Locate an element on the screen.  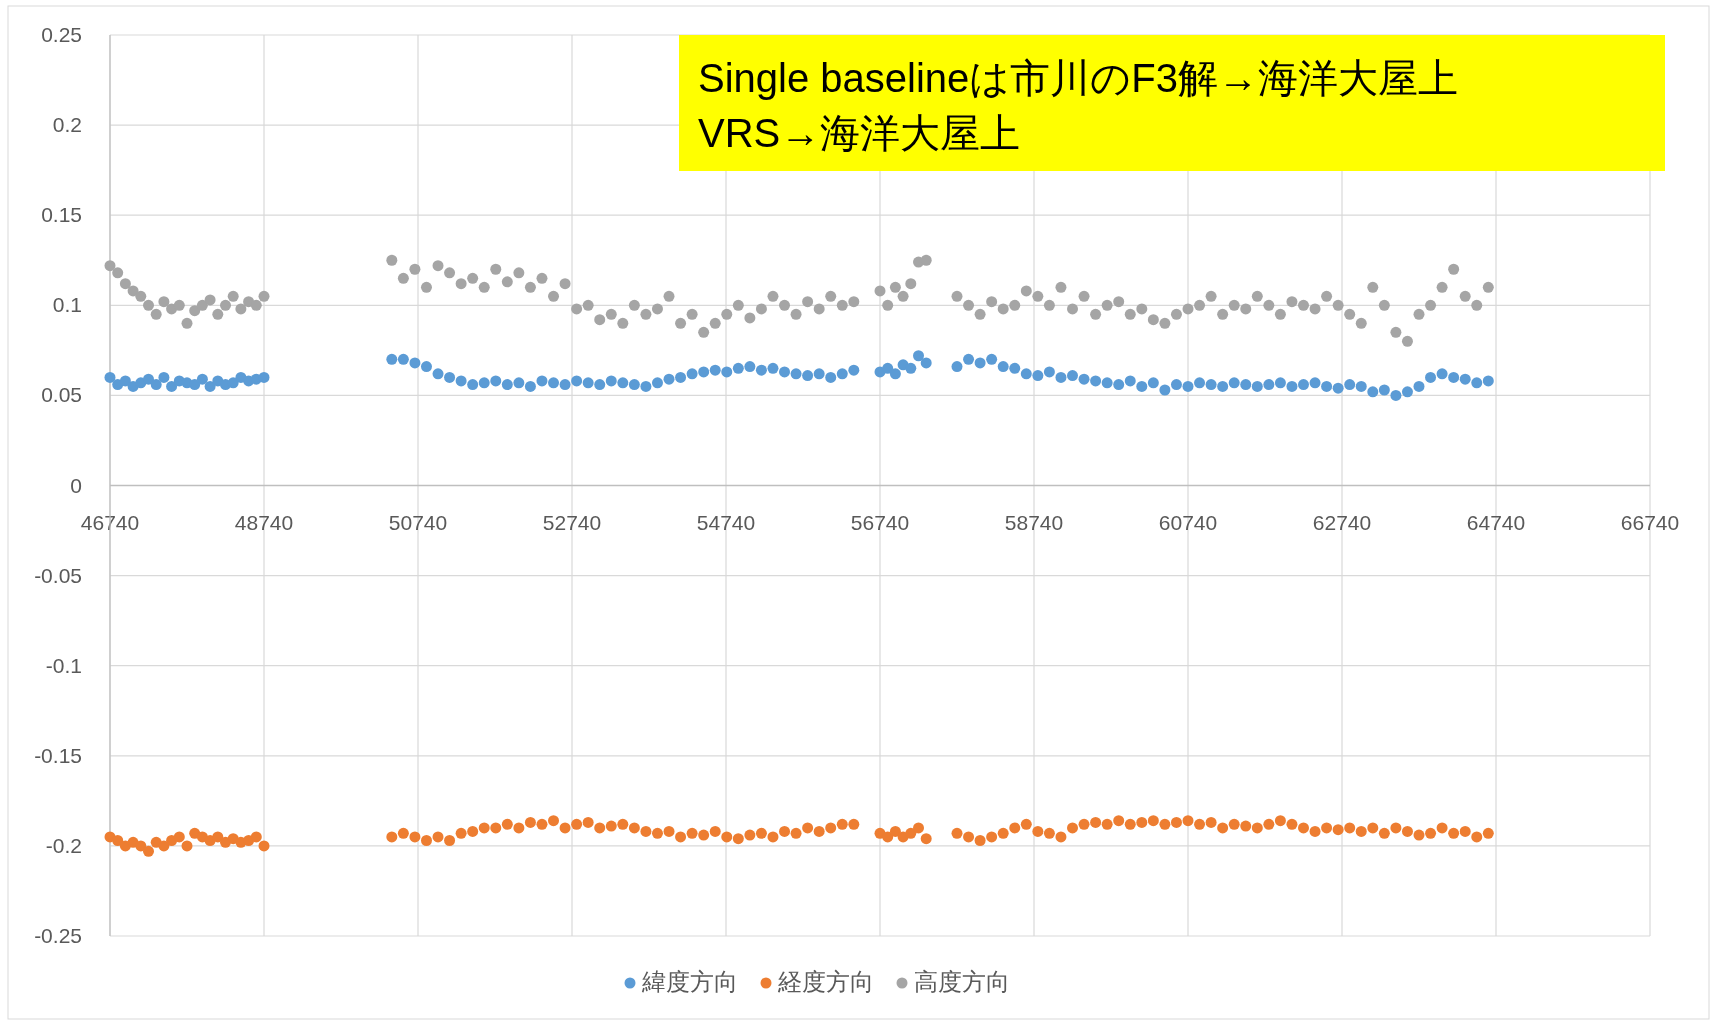
annotation: VRS→海洋大屋上 is located at coordinates (859, 133).